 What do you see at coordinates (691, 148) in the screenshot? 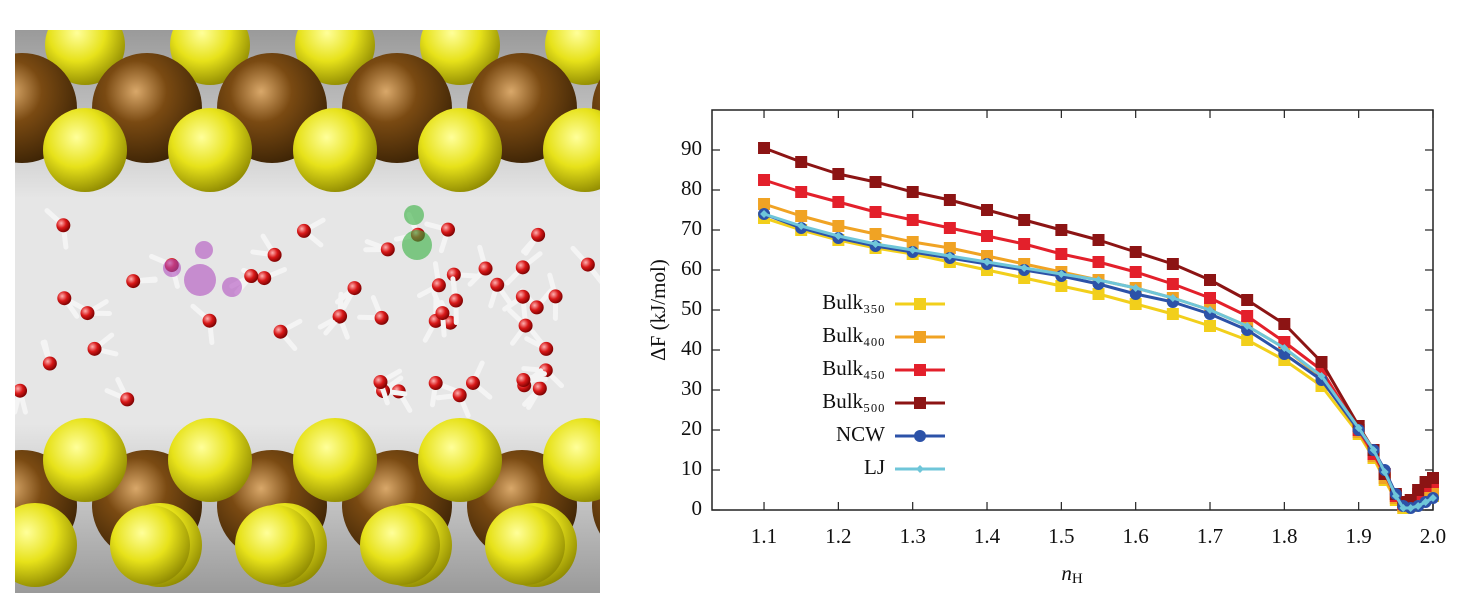
I see `y-tick-label: 90` at bounding box center [691, 148].